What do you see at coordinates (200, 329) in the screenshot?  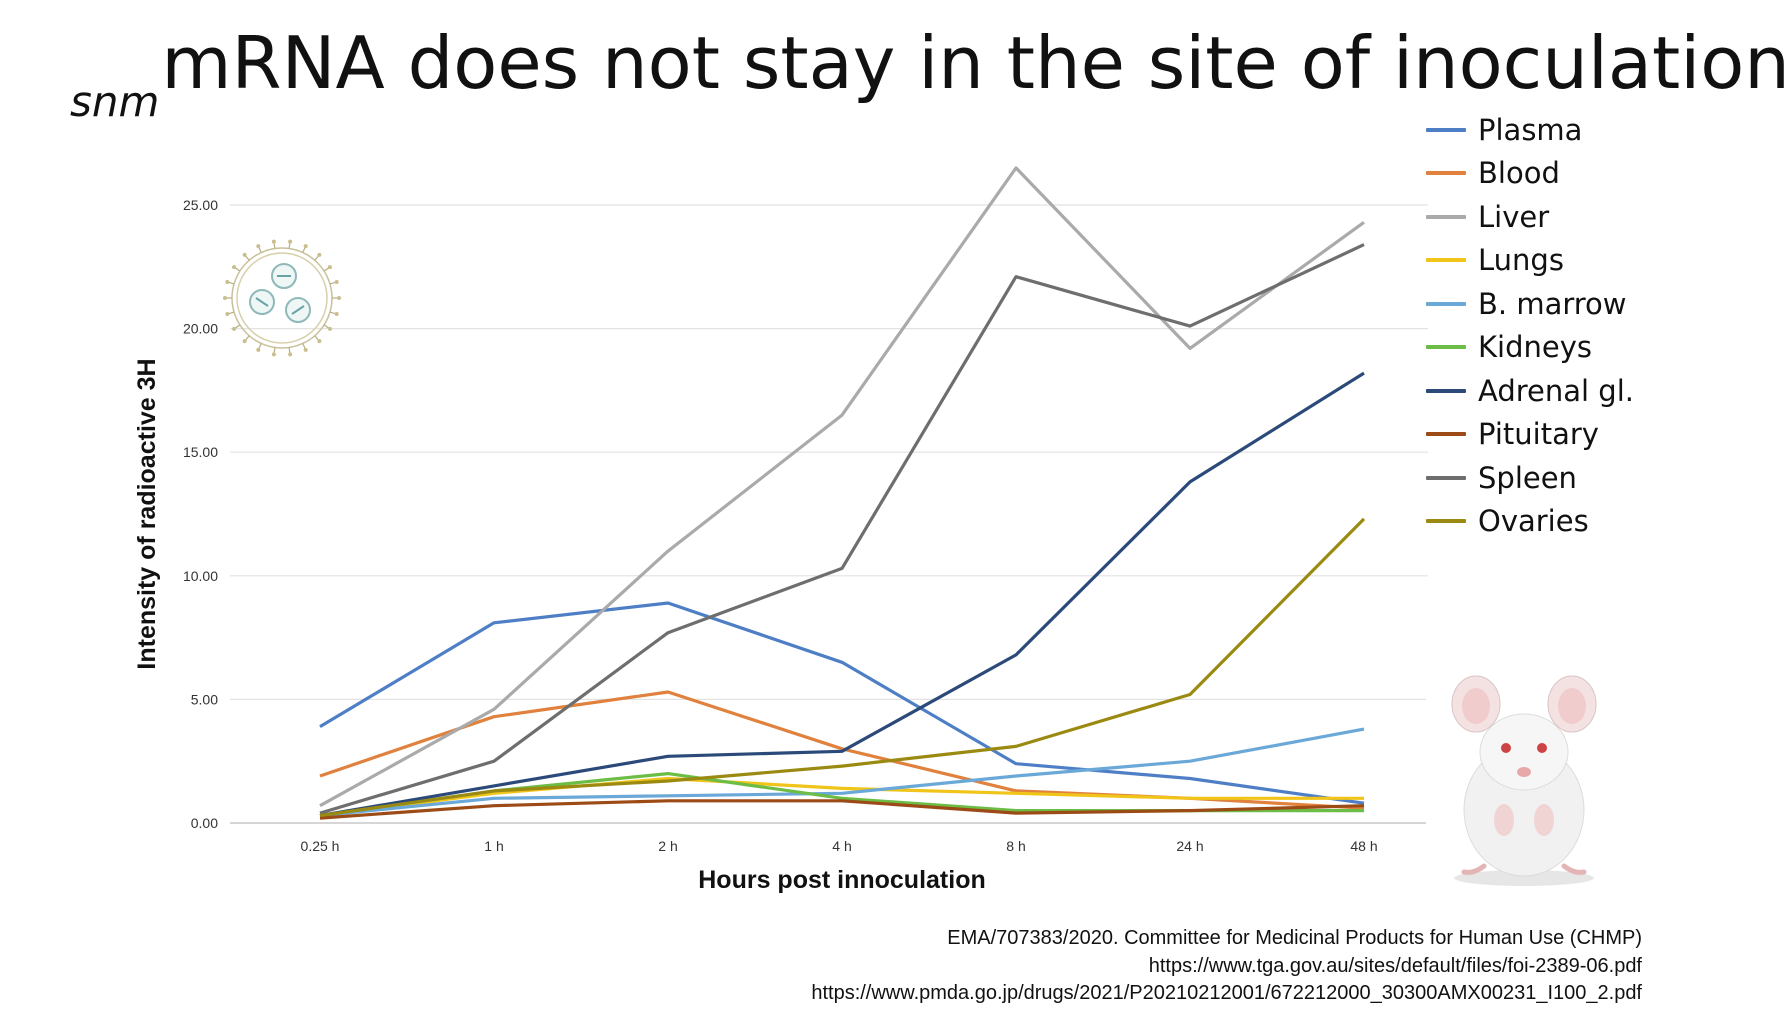 I see `y-tick-label: 20.00` at bounding box center [200, 329].